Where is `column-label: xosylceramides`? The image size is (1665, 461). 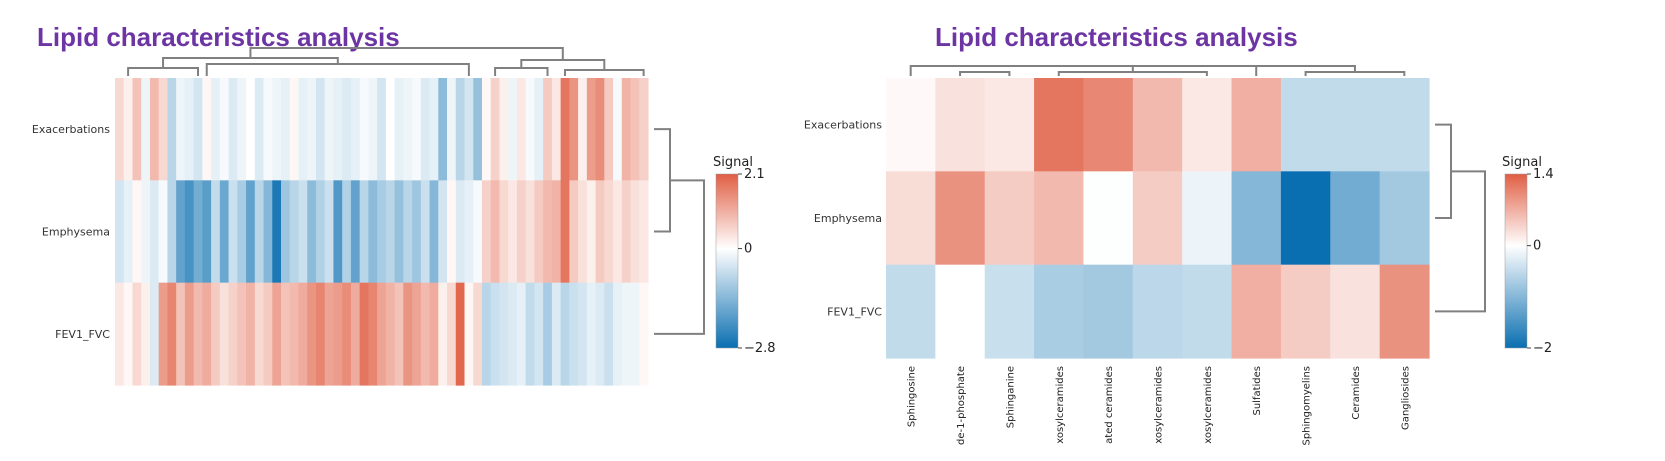
column-label: xosylceramides is located at coordinates (1208, 405).